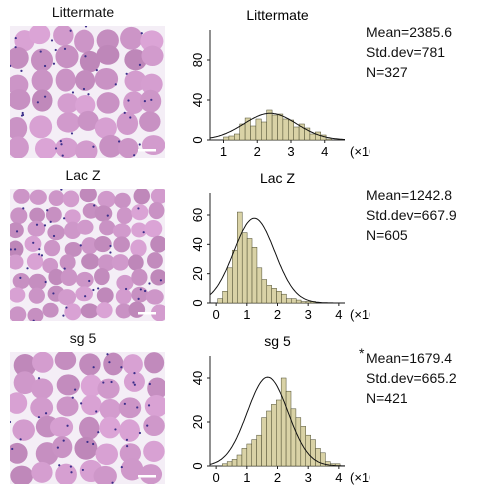  What do you see at coordinates (277, 477) in the screenshot?
I see `x-tick-label: 2` at bounding box center [277, 477].